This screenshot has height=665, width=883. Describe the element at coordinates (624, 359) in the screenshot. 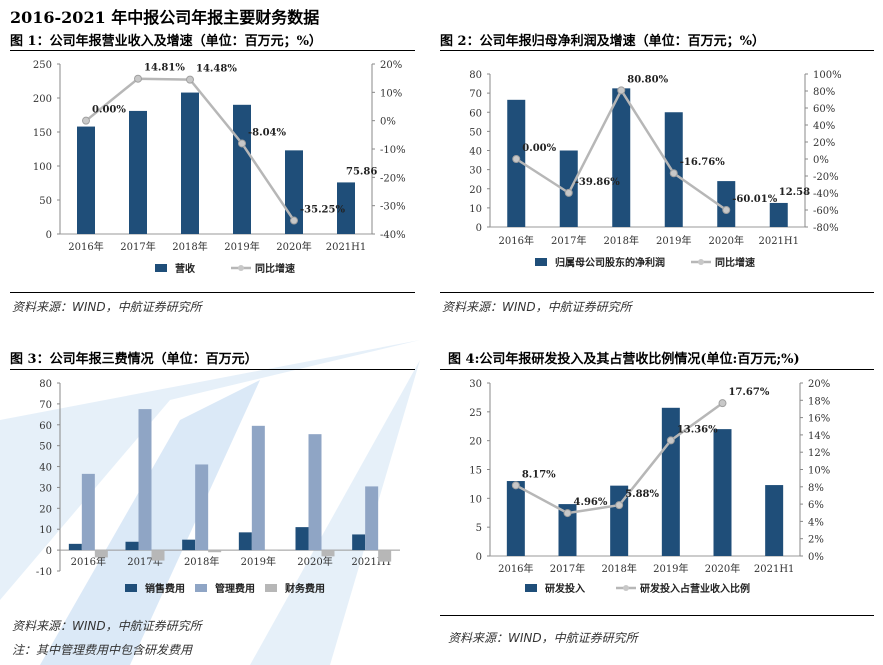

I see `fig4-title: 图 4:公司年报研发投入及其占营收比例情况(单位:百万元;%)` at that location.